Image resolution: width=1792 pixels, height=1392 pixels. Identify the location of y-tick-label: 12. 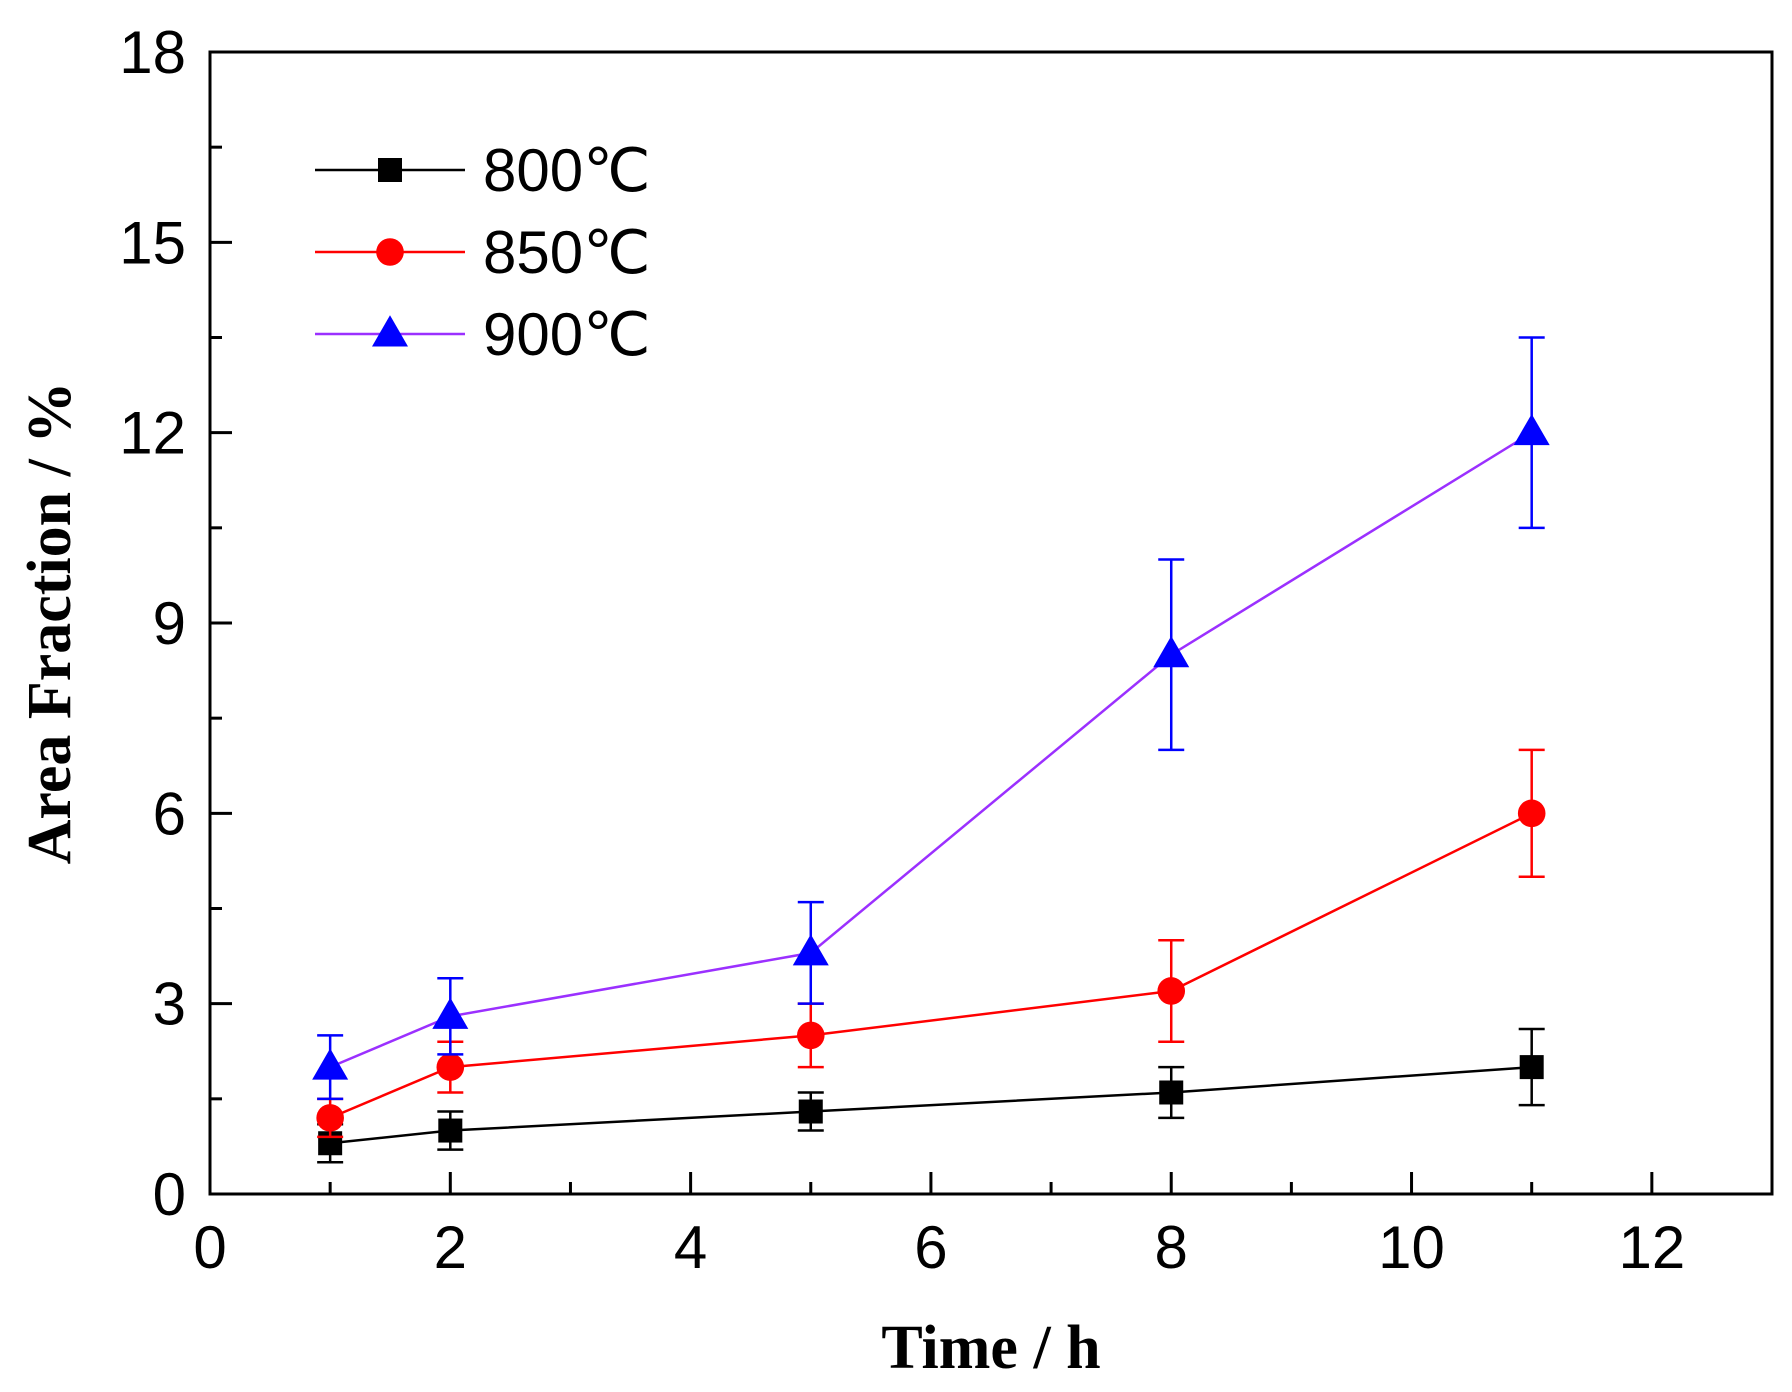
(152, 433).